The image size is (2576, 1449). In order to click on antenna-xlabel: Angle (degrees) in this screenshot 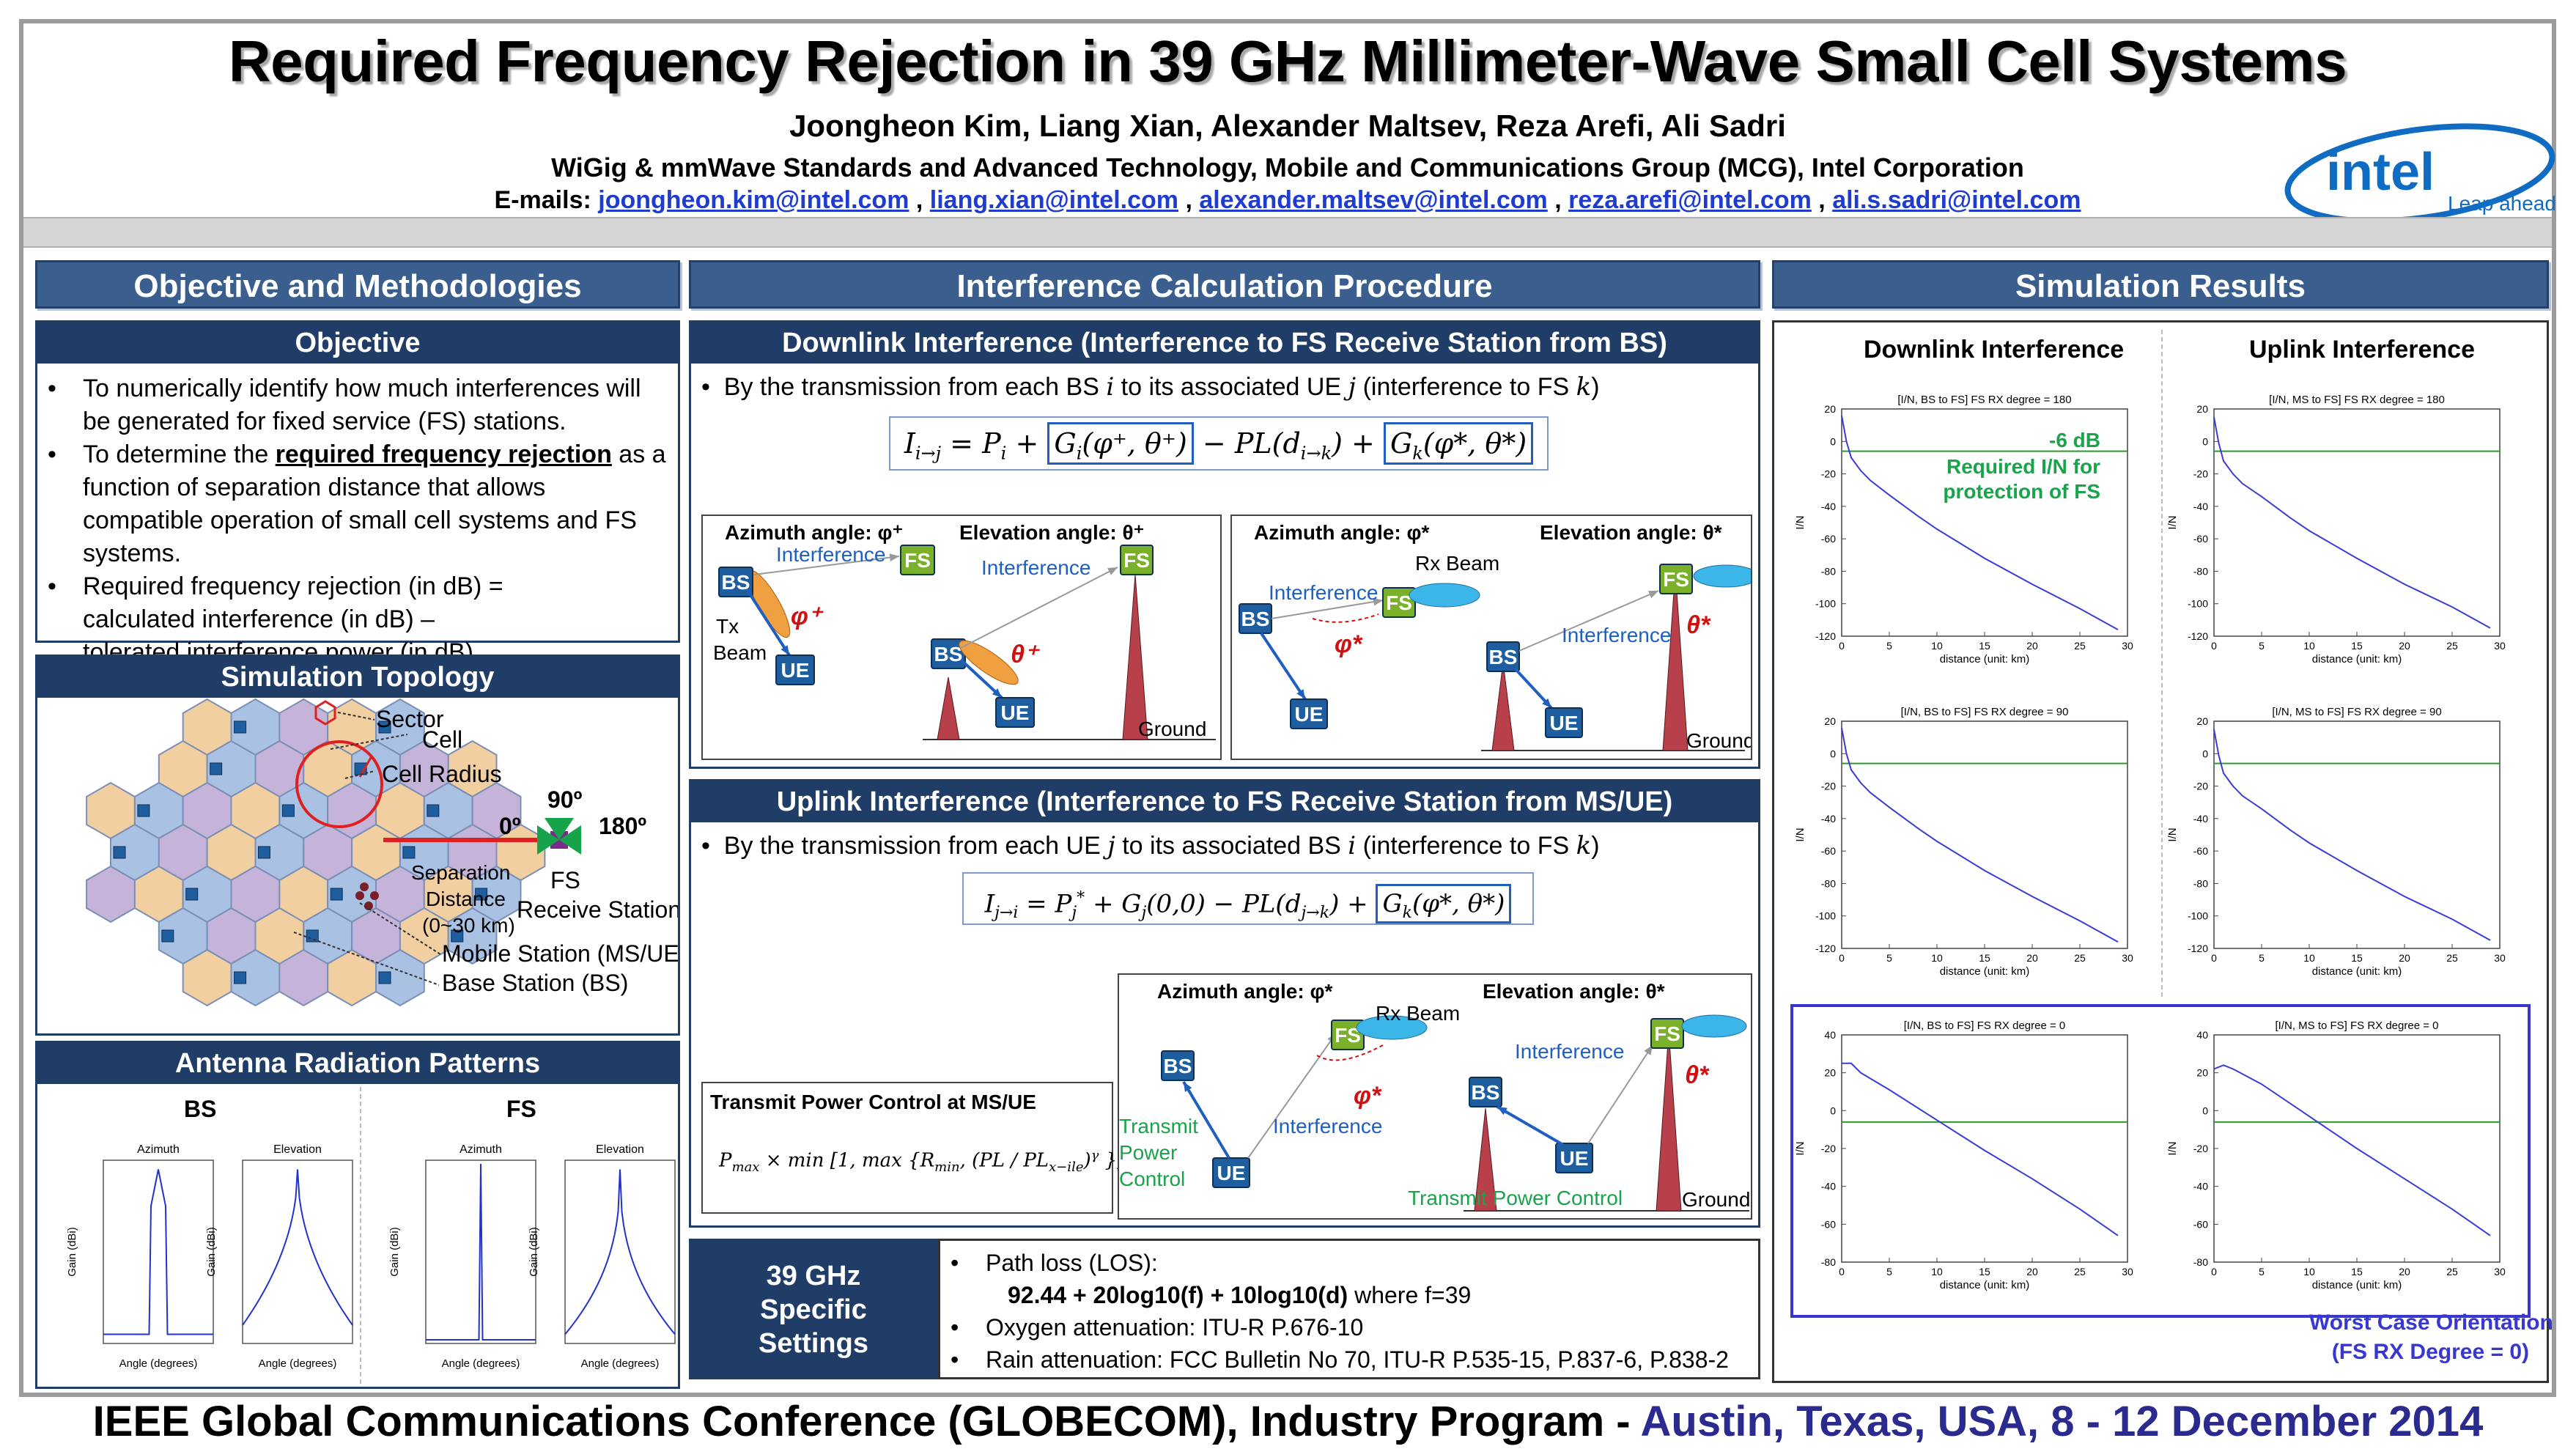, I will do `click(158, 1363)`.